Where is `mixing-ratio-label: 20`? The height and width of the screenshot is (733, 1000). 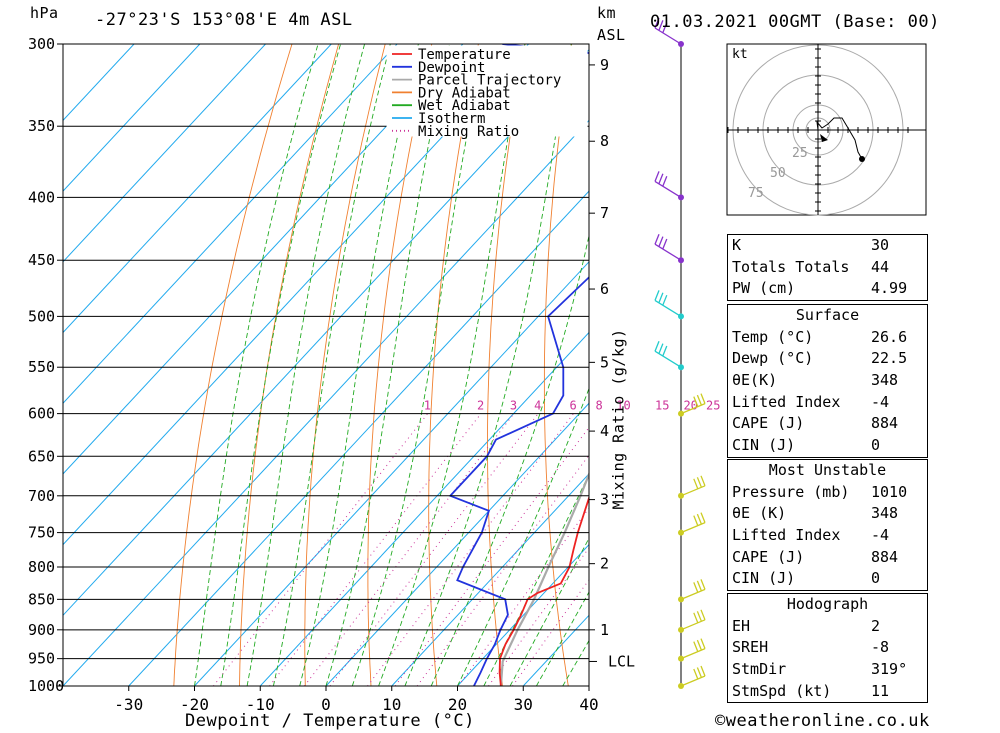 mixing-ratio-label: 20 is located at coordinates (690, 406).